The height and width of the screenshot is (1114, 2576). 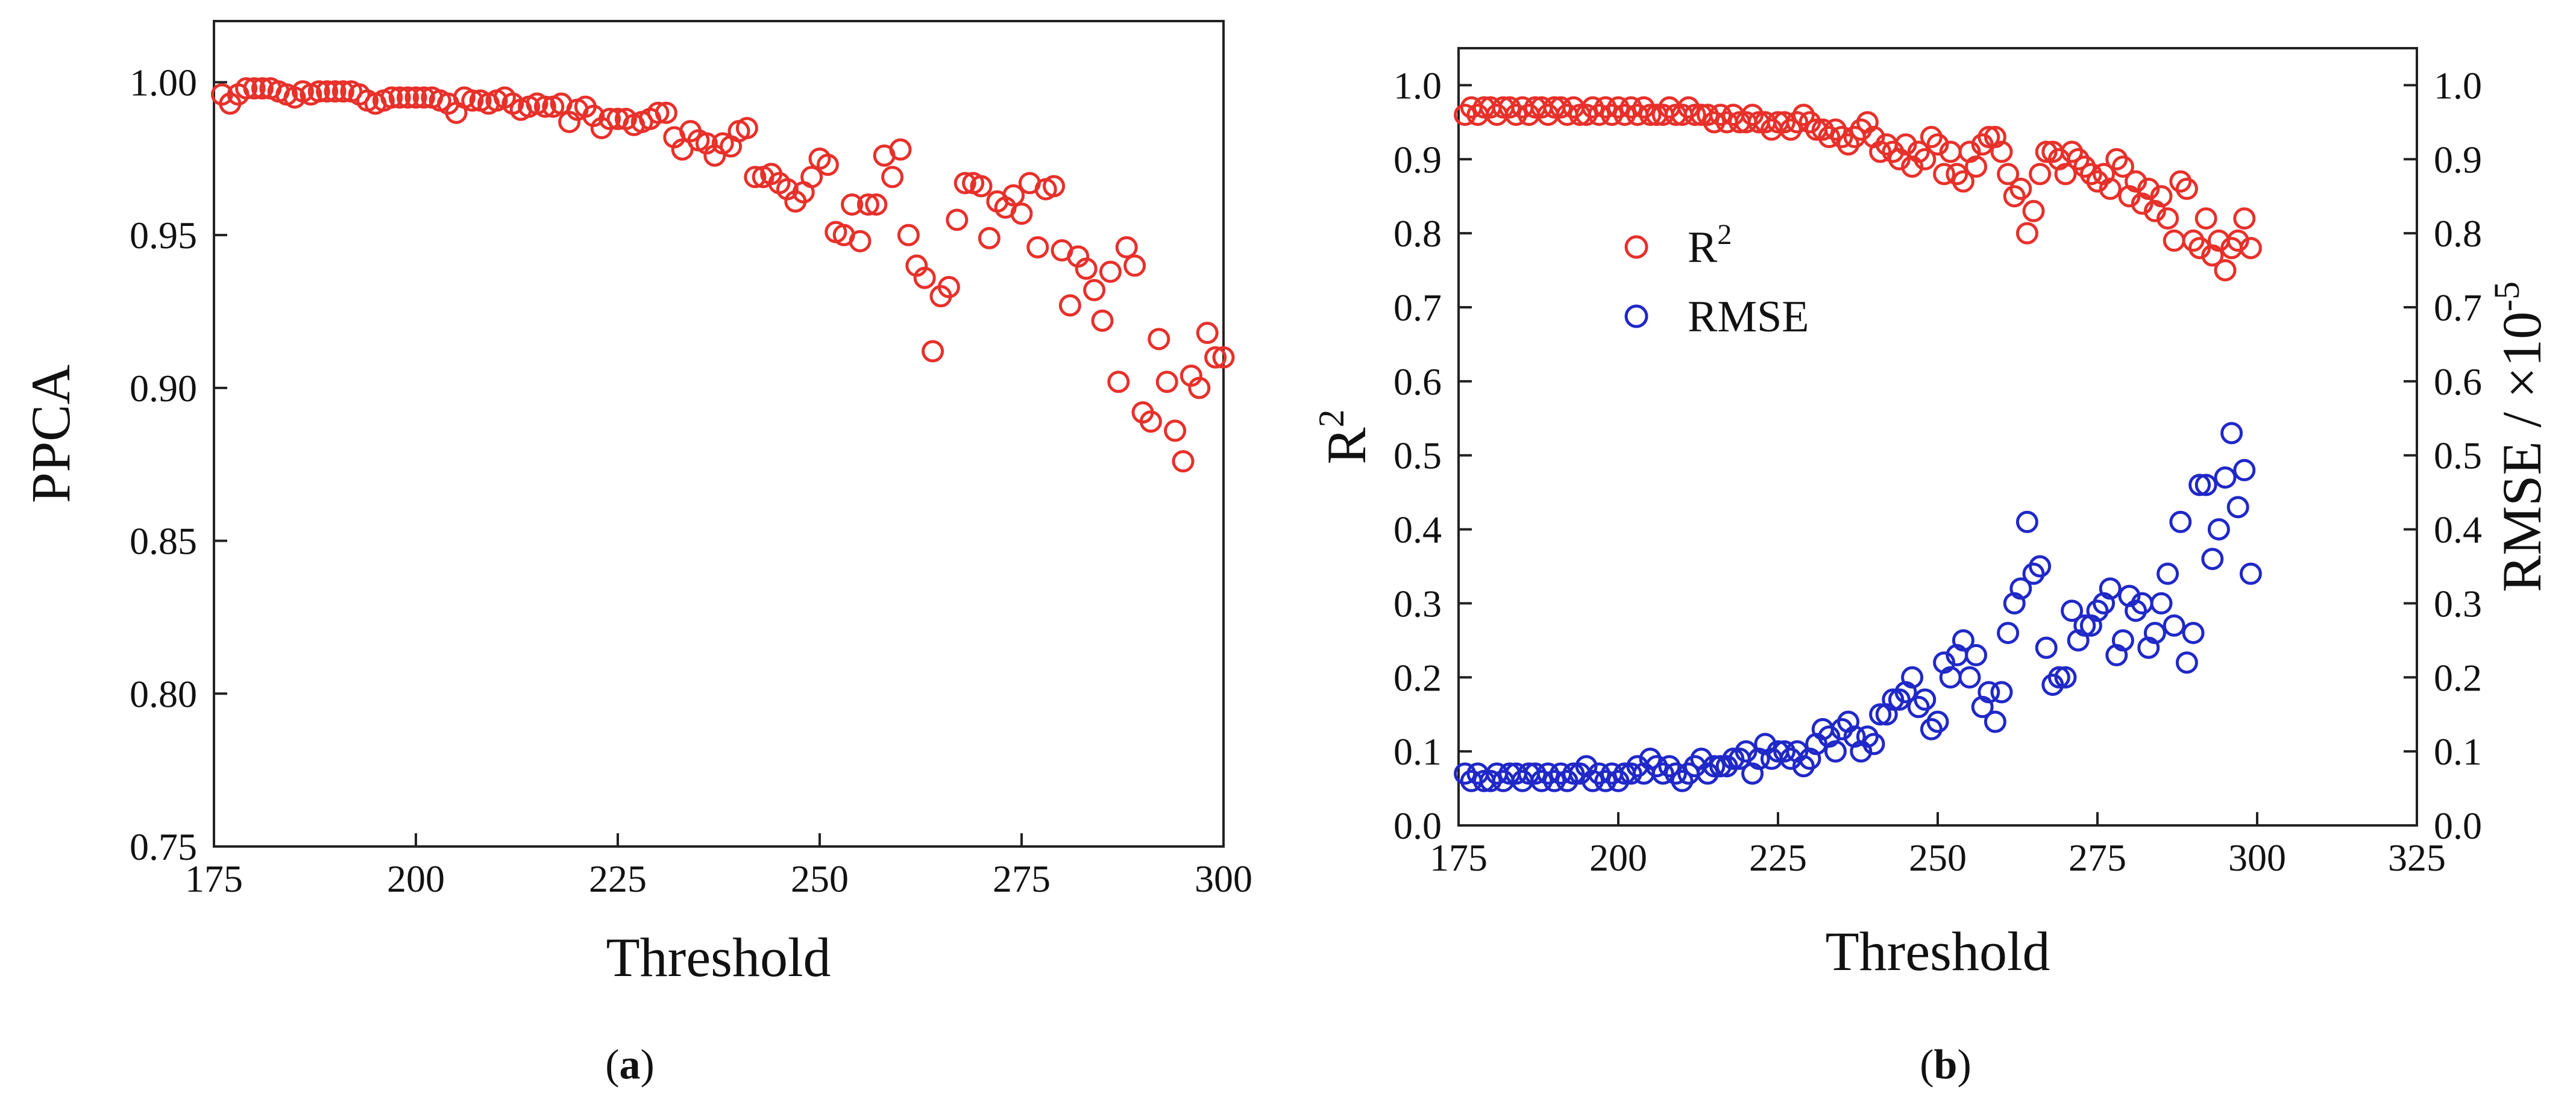 What do you see at coordinates (1417, 233) in the screenshot?
I see `panel-b-left-y-tick-label: 0.8` at bounding box center [1417, 233].